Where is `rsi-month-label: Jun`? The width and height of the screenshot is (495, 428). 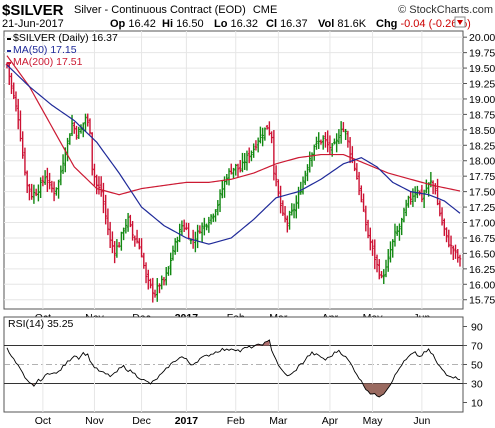 rsi-month-label: Jun is located at coordinates (421, 421).